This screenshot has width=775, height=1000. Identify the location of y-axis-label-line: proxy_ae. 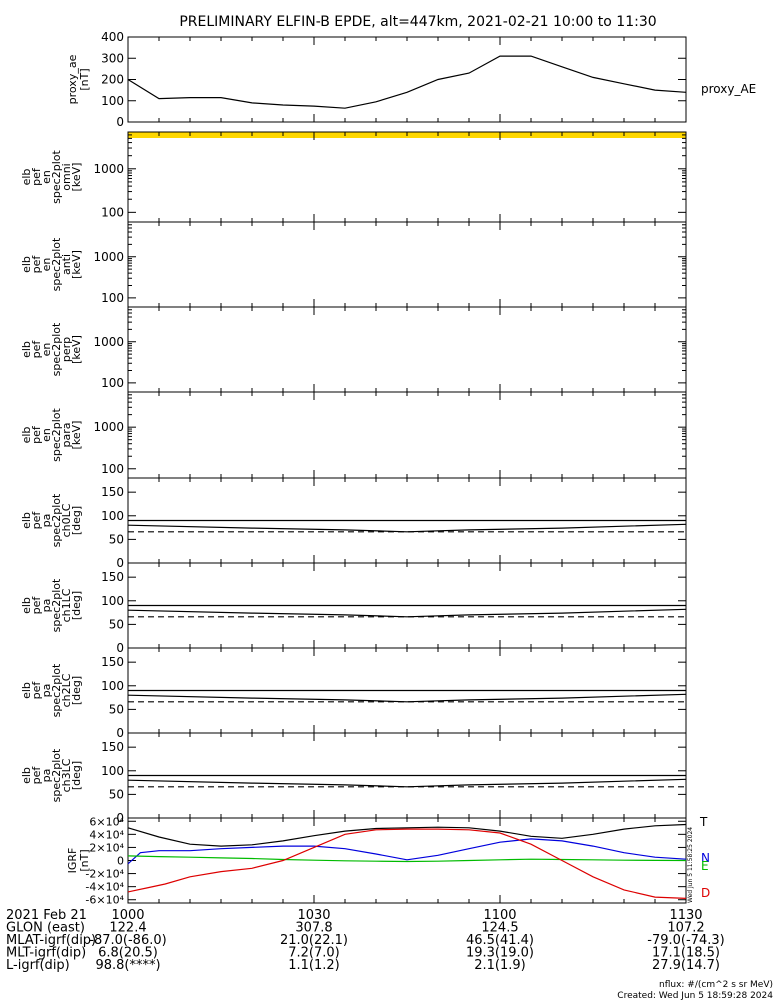
(72, 79).